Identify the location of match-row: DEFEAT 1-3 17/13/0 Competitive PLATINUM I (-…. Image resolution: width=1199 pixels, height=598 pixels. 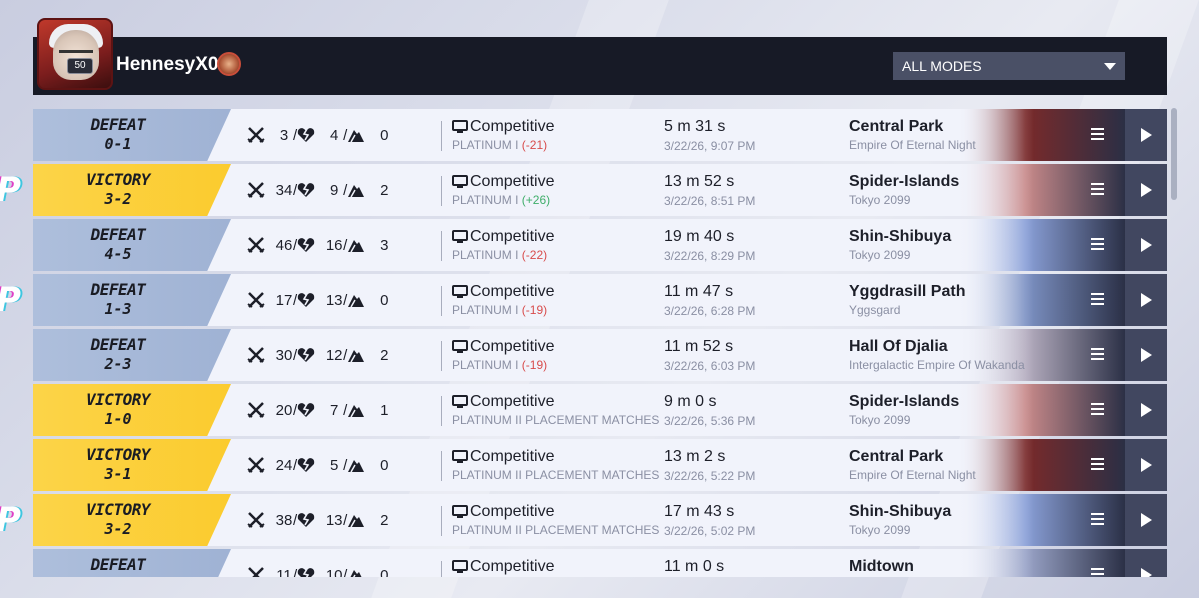
(600, 300).